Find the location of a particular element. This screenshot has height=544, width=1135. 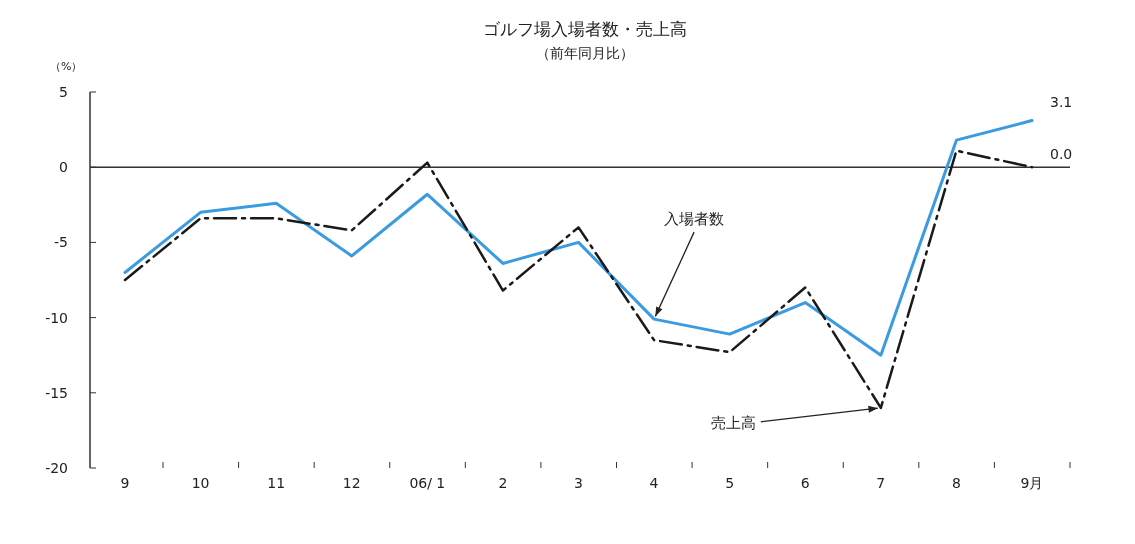

data-label: 0.0 is located at coordinates (1061, 154).